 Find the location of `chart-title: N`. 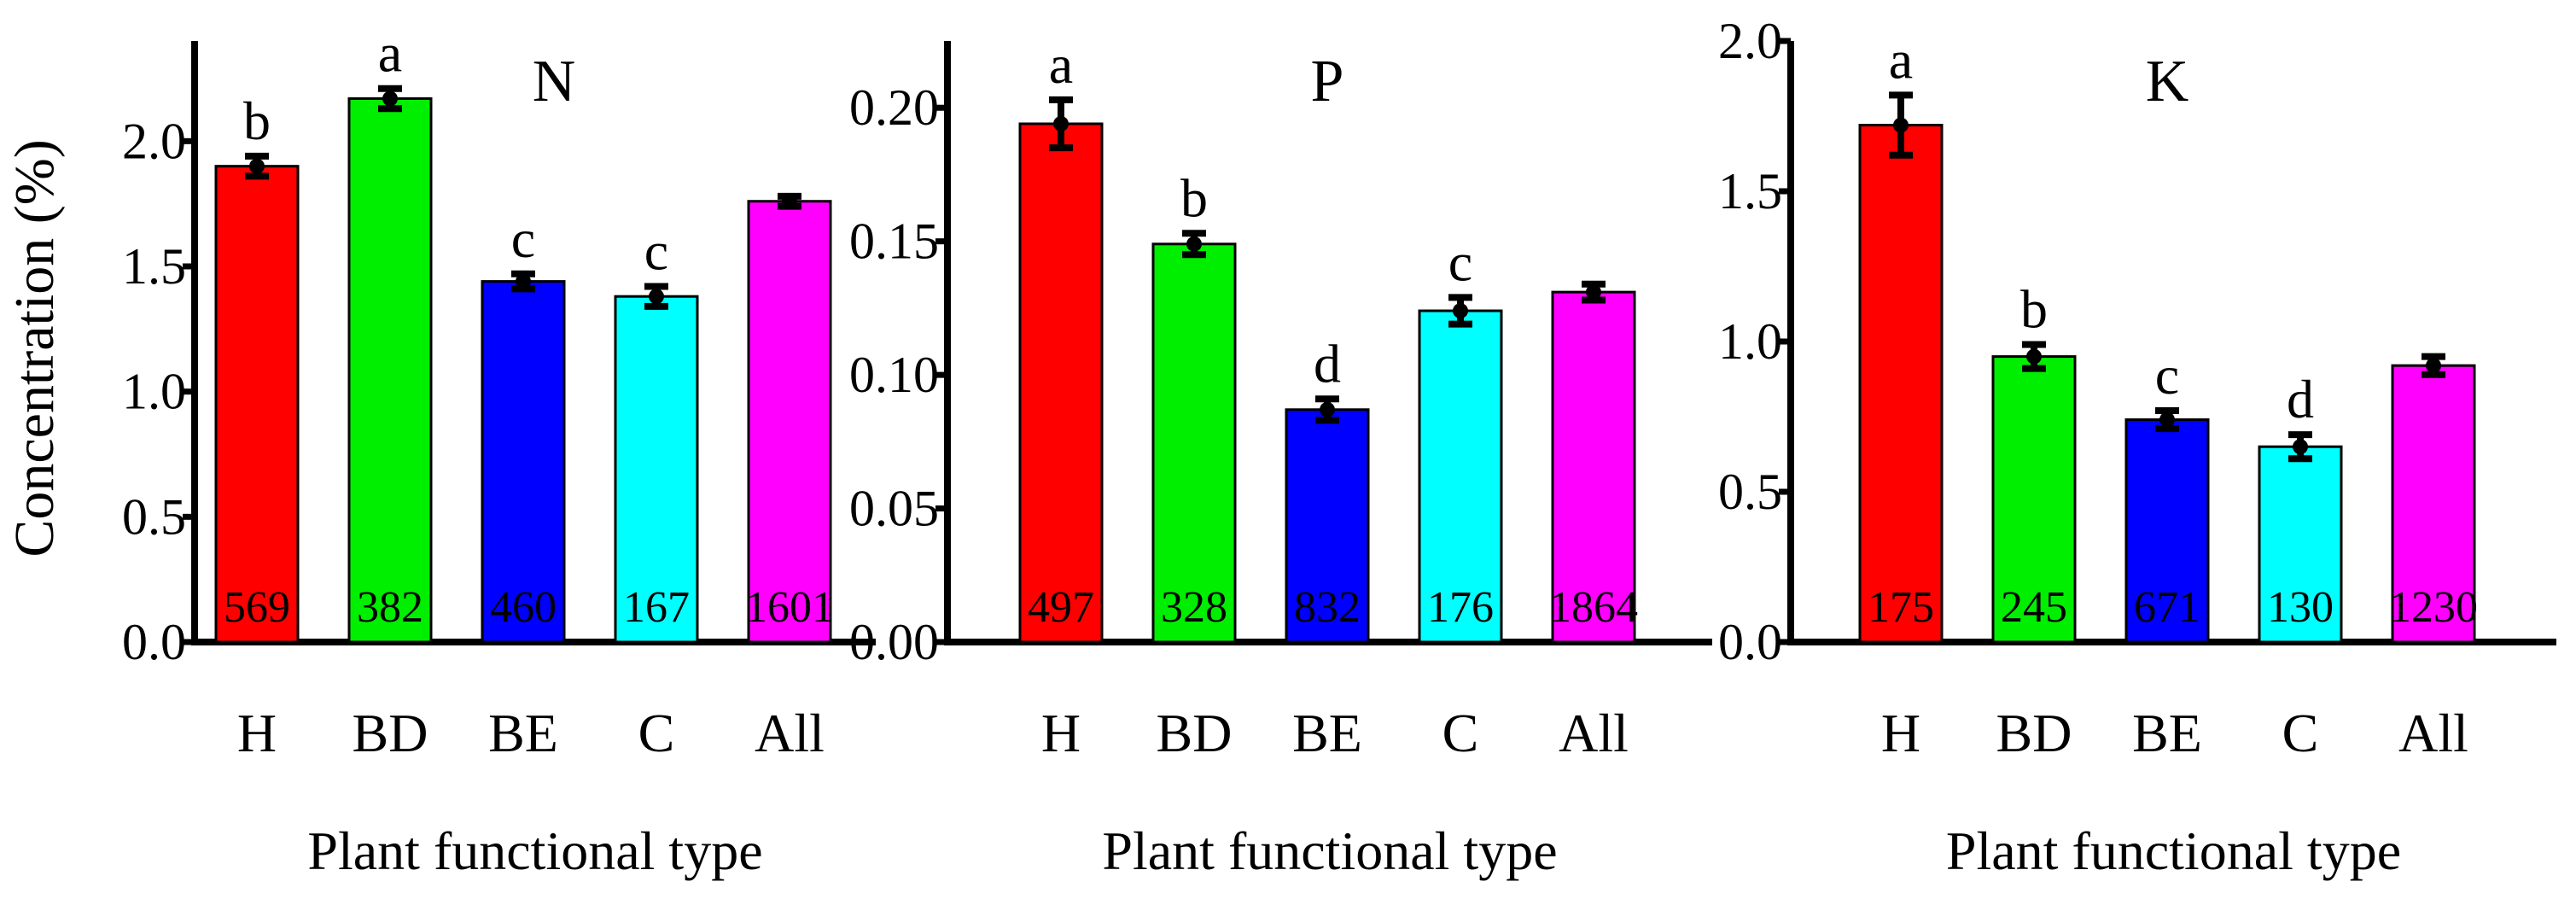

chart-title: N is located at coordinates (554, 81).